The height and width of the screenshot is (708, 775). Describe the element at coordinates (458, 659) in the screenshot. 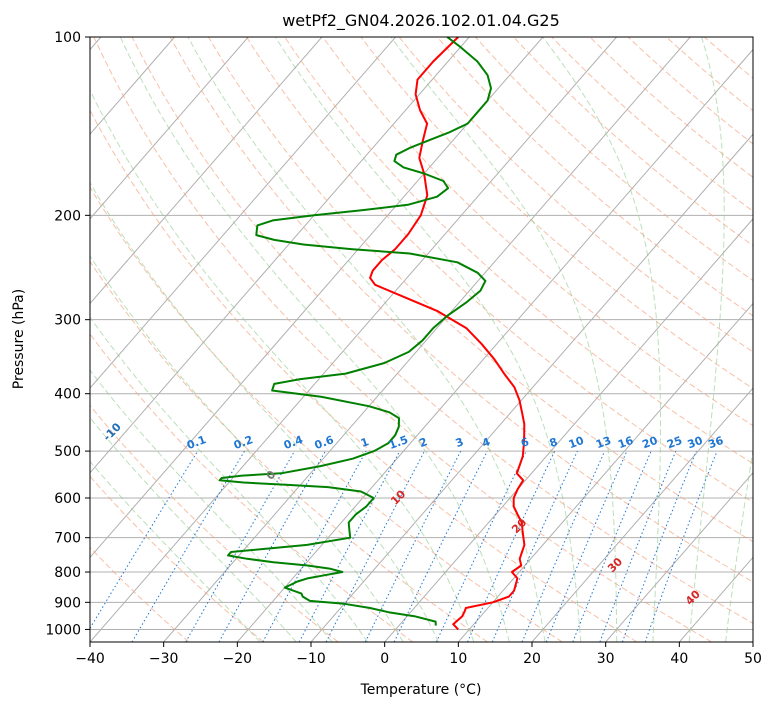

I see `x-tick-label: 10` at that location.